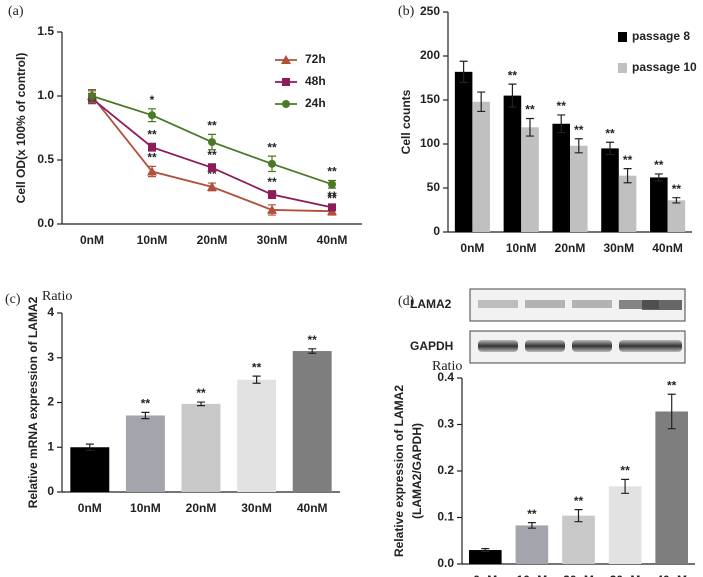 The height and width of the screenshot is (577, 703). Describe the element at coordinates (13, 299) in the screenshot. I see `panel-label: (c)` at that location.